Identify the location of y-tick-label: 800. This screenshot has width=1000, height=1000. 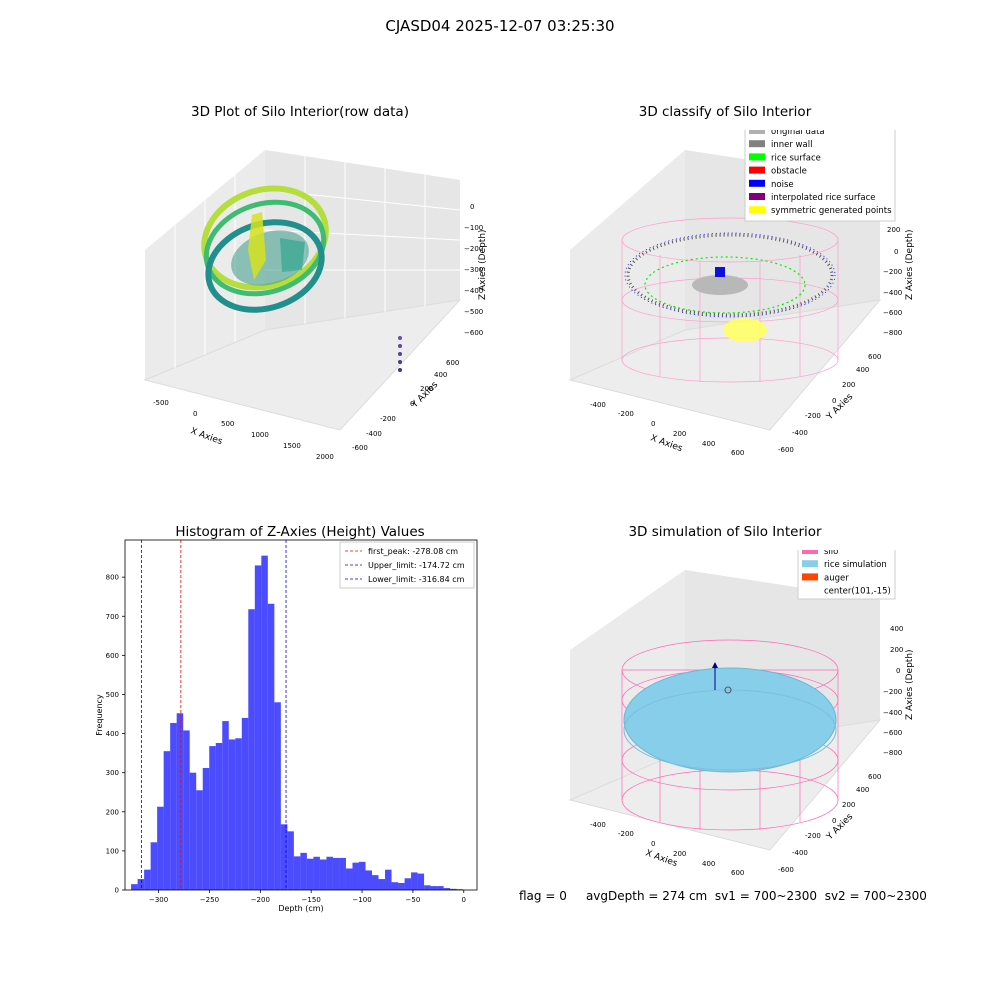
(112, 578).